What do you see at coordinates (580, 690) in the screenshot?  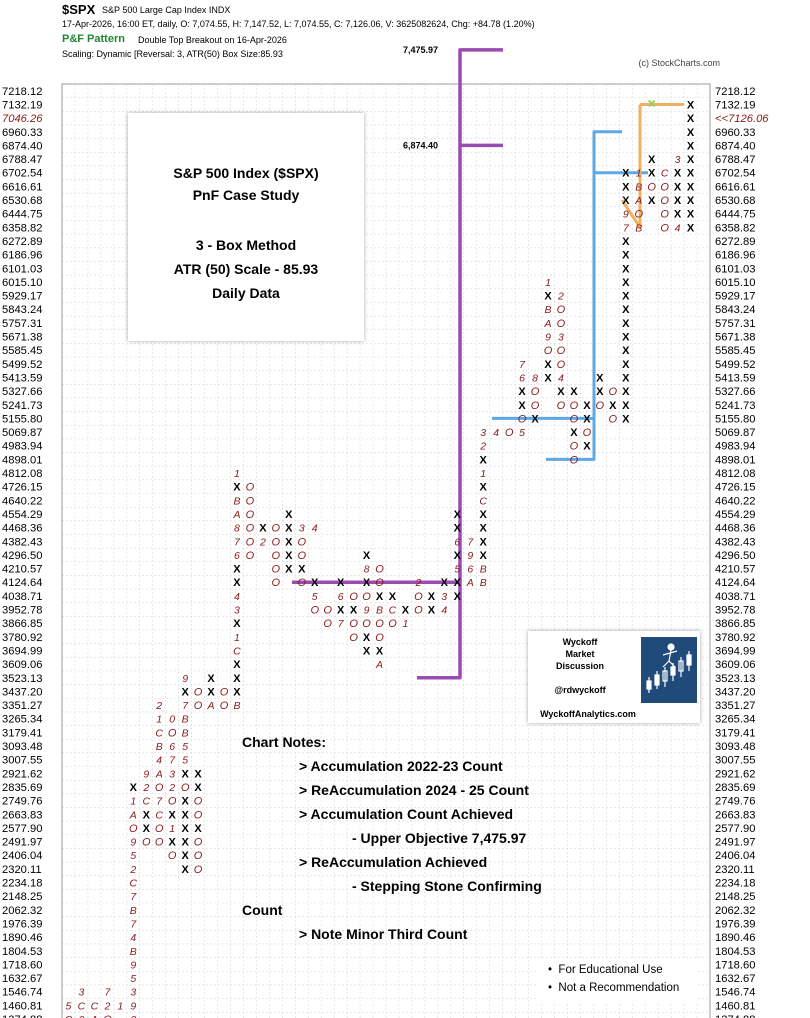 I see `wyckoff-handle: @rdwyckoff` at bounding box center [580, 690].